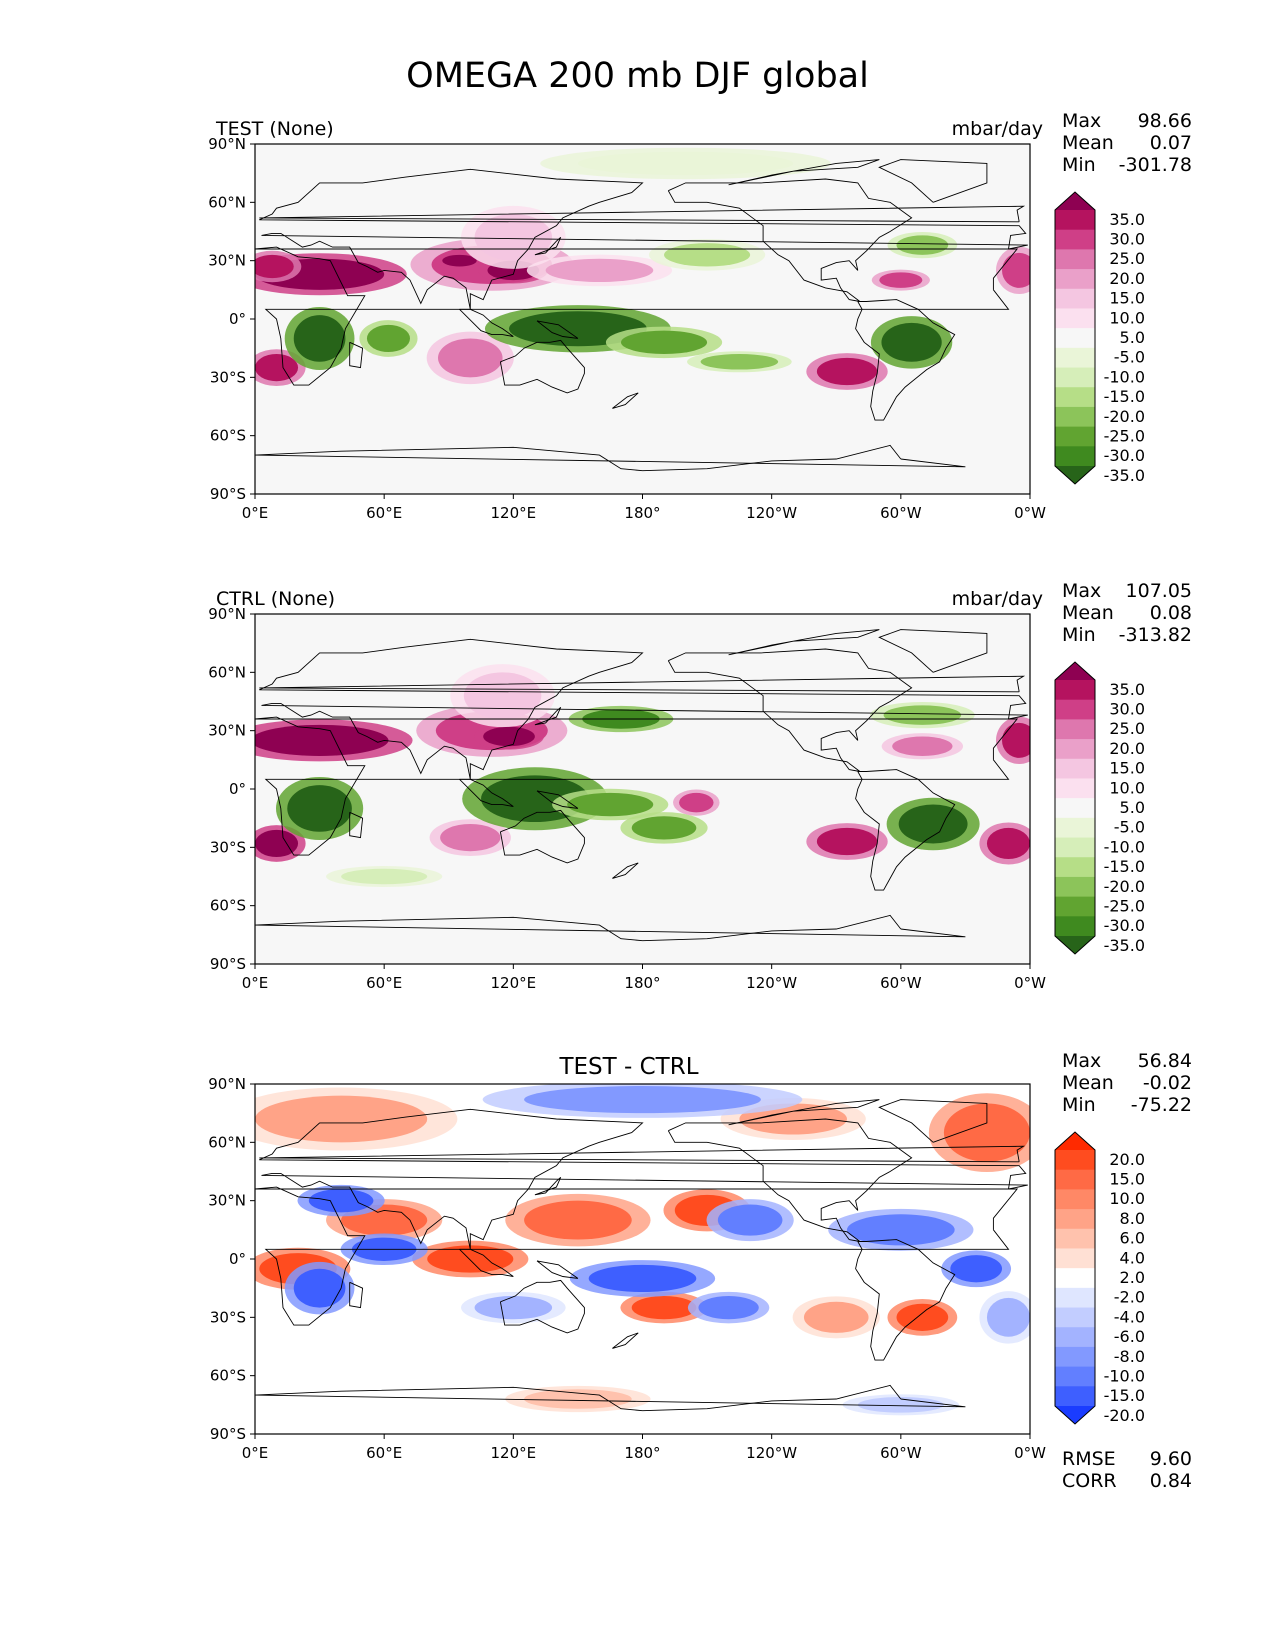 The height and width of the screenshot is (1650, 1275). I want to click on colorbar-label: -6.0, so click(1129, 1336).